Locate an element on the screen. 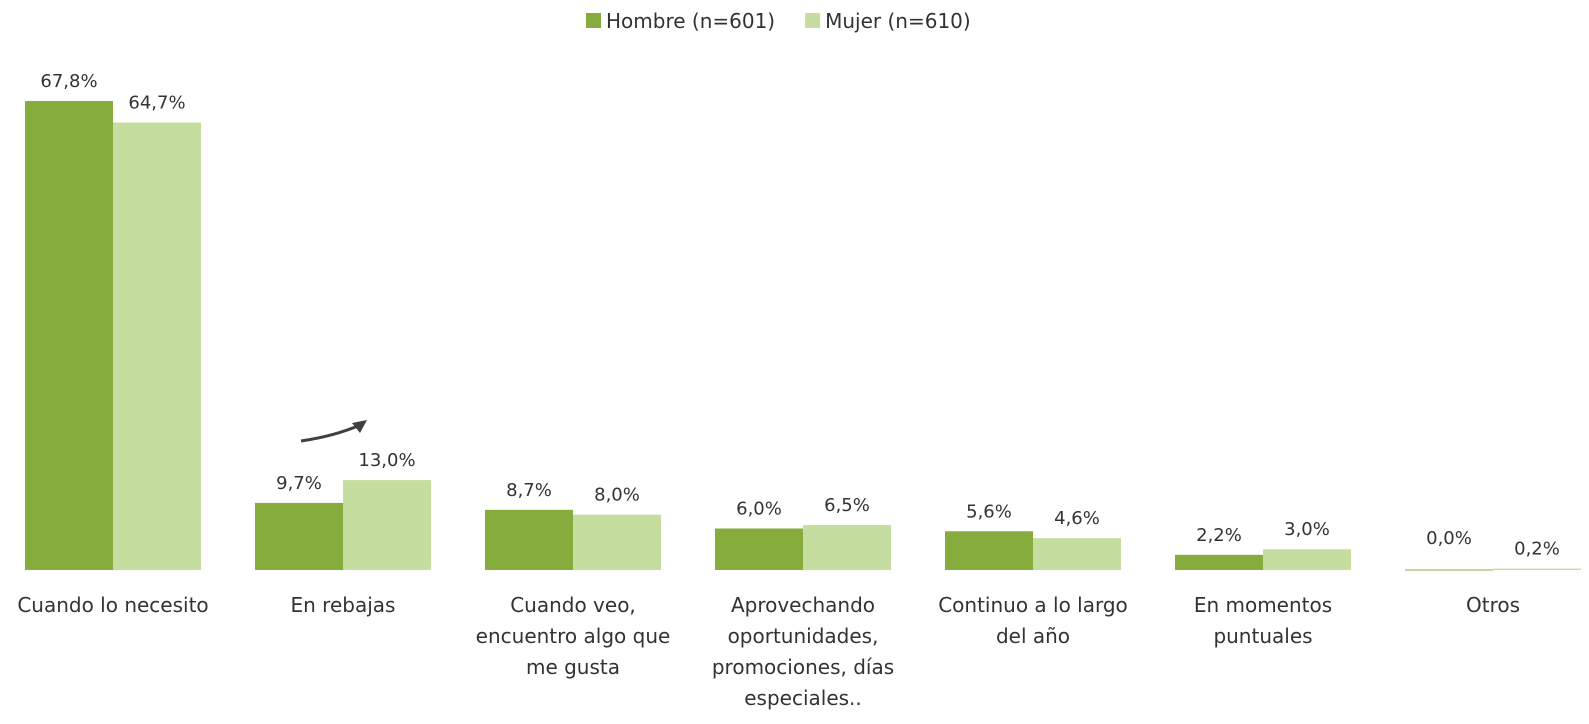 This screenshot has width=1589, height=724. value-label: 6,5% is located at coordinates (847, 505).